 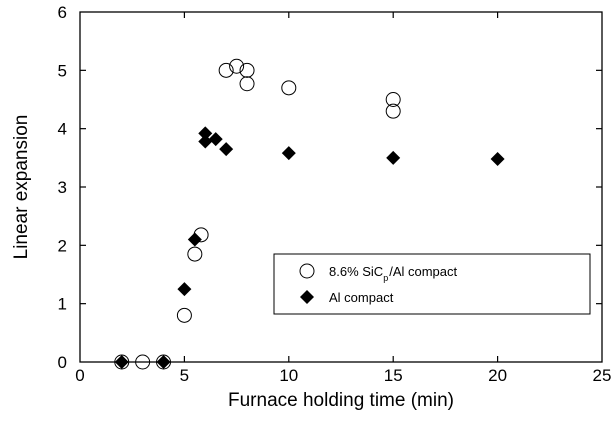 I want to click on x-tick-label: 5, so click(x=184, y=375).